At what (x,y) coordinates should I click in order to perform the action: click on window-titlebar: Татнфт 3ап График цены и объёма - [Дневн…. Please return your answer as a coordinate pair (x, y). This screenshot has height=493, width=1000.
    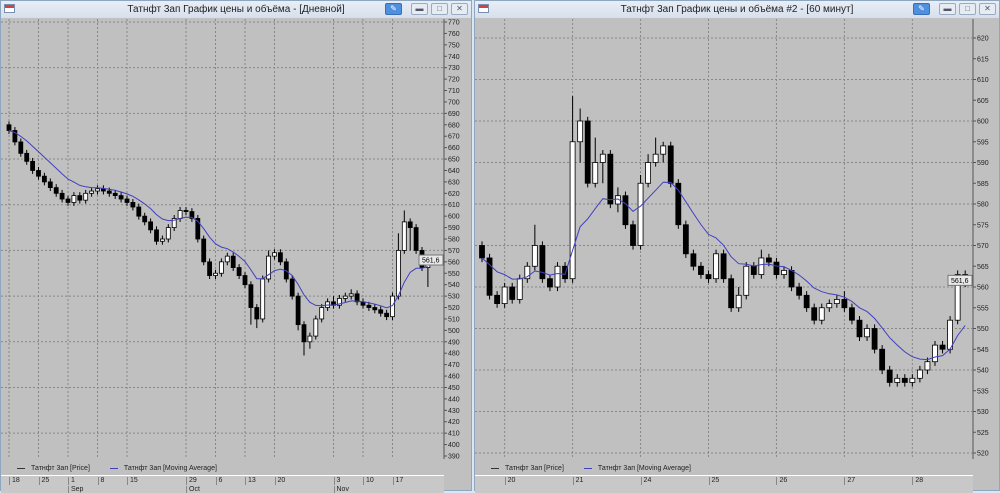
    Looking at the image, I should click on (236, 9).